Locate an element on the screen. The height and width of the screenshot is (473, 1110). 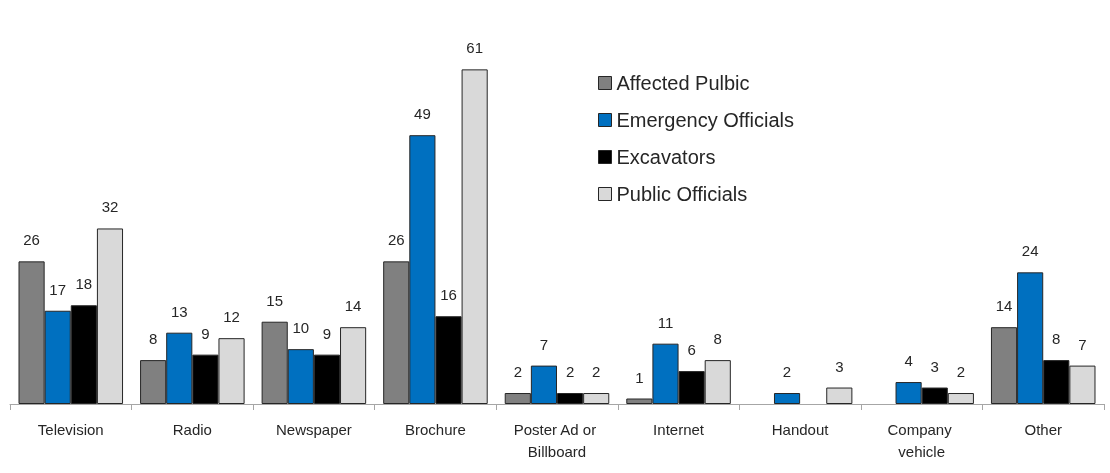
data-label: 11 is located at coordinates (665, 322).